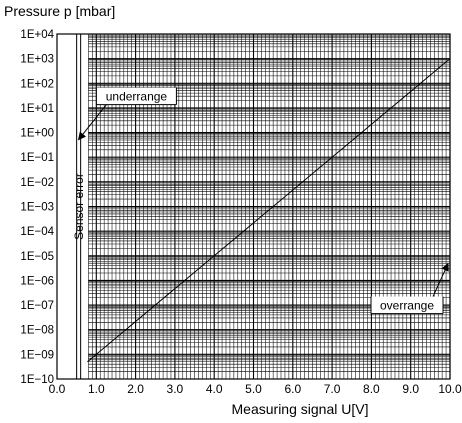 The image size is (462, 423). What do you see at coordinates (57, 389) in the screenshot?
I see `x-tick-label: 0.0` at bounding box center [57, 389].